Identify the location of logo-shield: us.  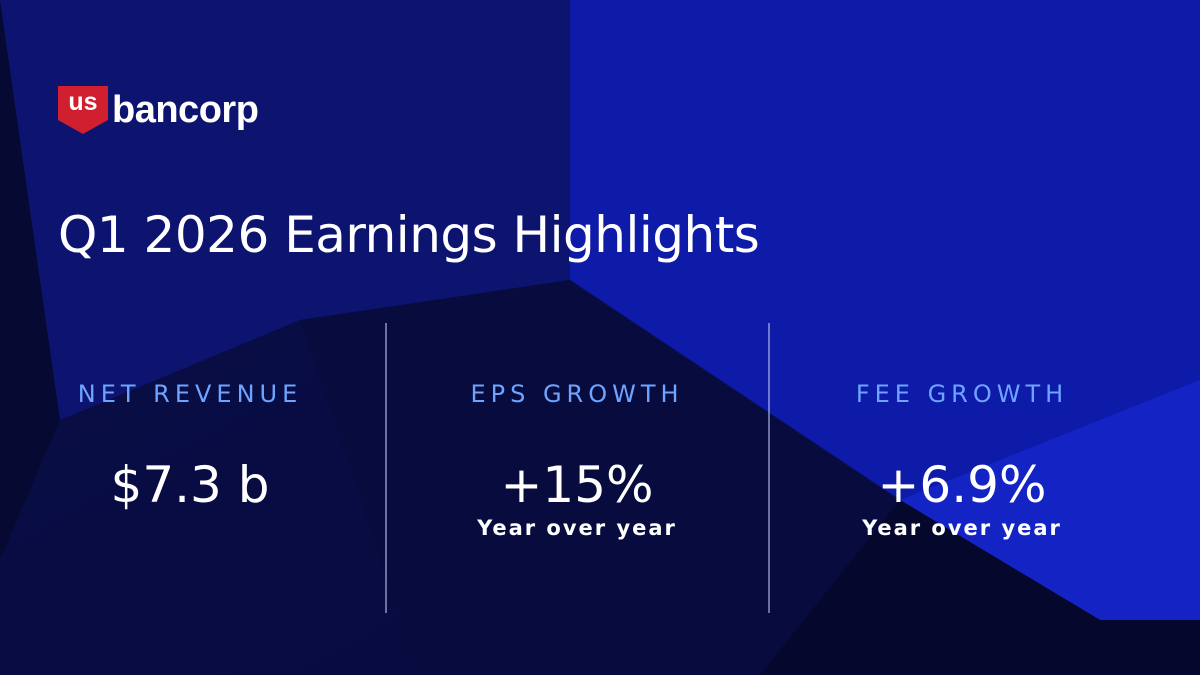
(83, 110).